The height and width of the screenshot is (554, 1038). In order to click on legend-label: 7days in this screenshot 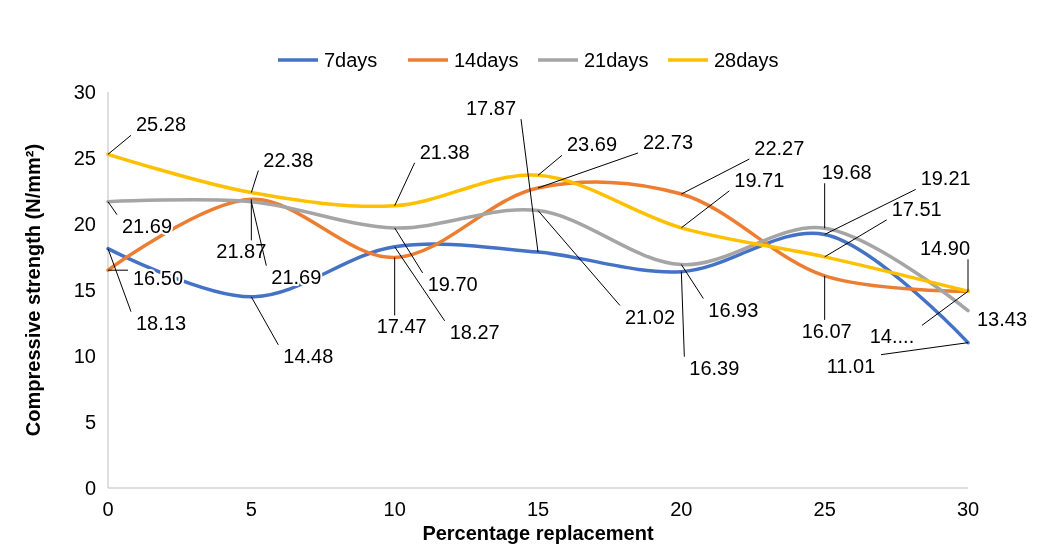, I will do `click(351, 60)`.